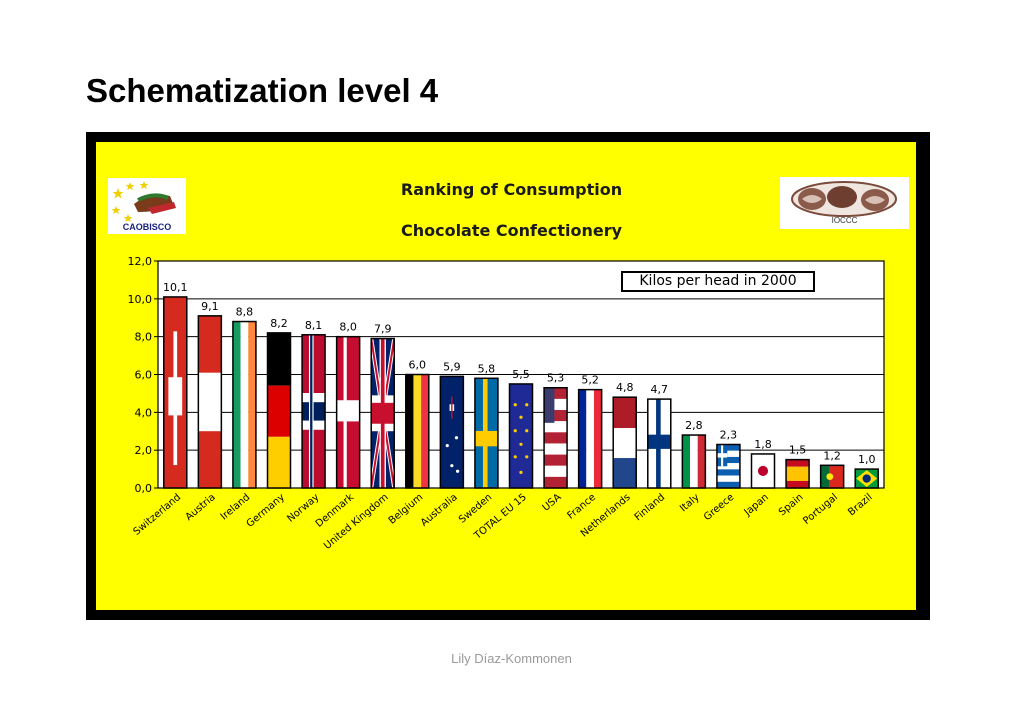  Describe the element at coordinates (756, 505) in the screenshot. I see `x-tick-label: Japan` at that location.